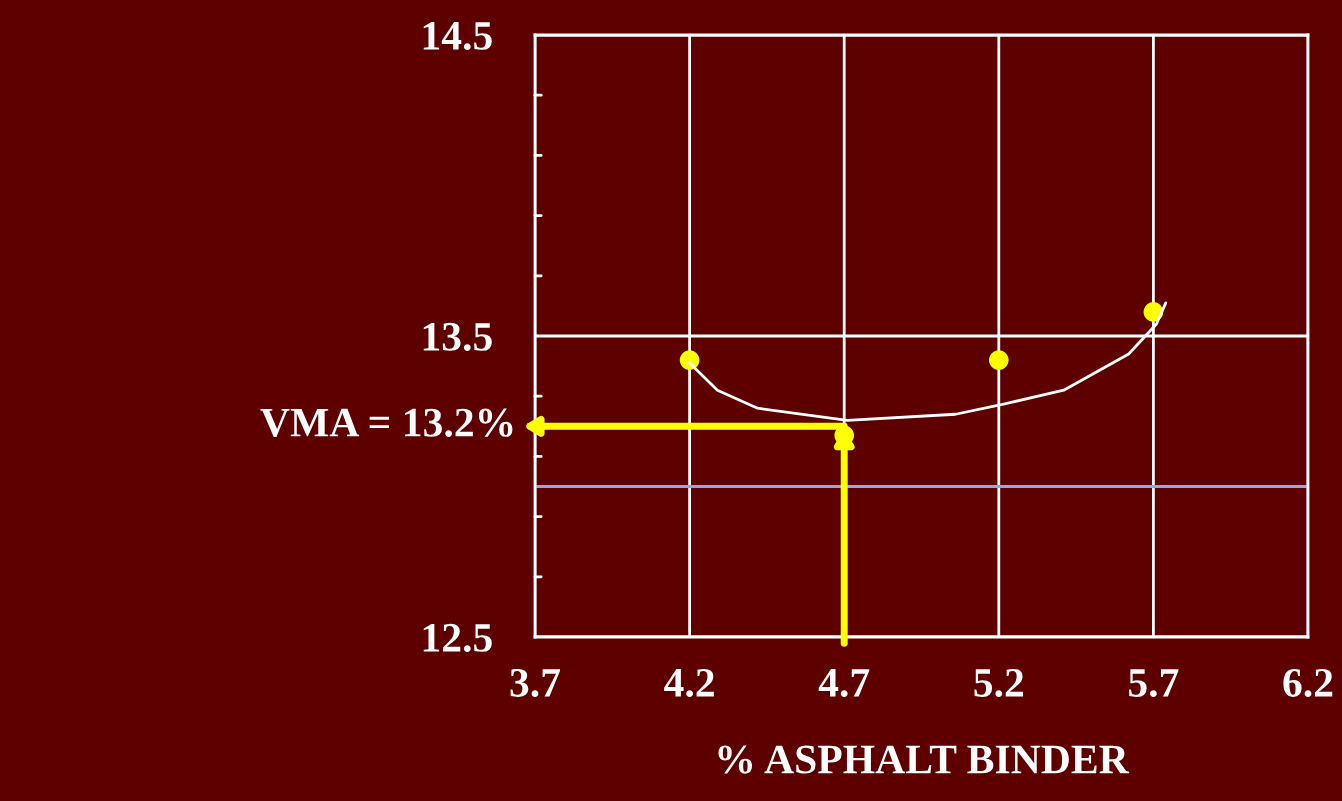  What do you see at coordinates (924, 759) in the screenshot?
I see `x-axis-title: % ASPHALT BINDER` at bounding box center [924, 759].